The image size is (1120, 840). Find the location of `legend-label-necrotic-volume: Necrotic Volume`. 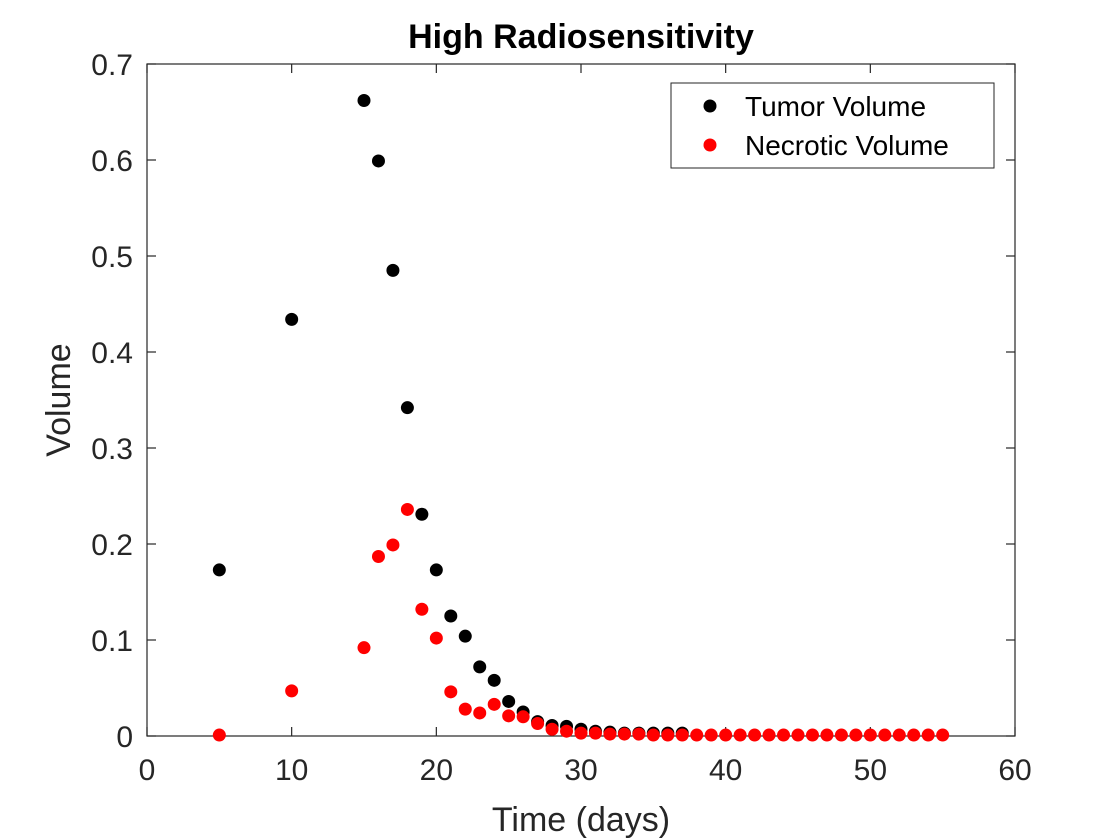

legend-label-necrotic-volume: Necrotic Volume is located at coordinates (847, 145).